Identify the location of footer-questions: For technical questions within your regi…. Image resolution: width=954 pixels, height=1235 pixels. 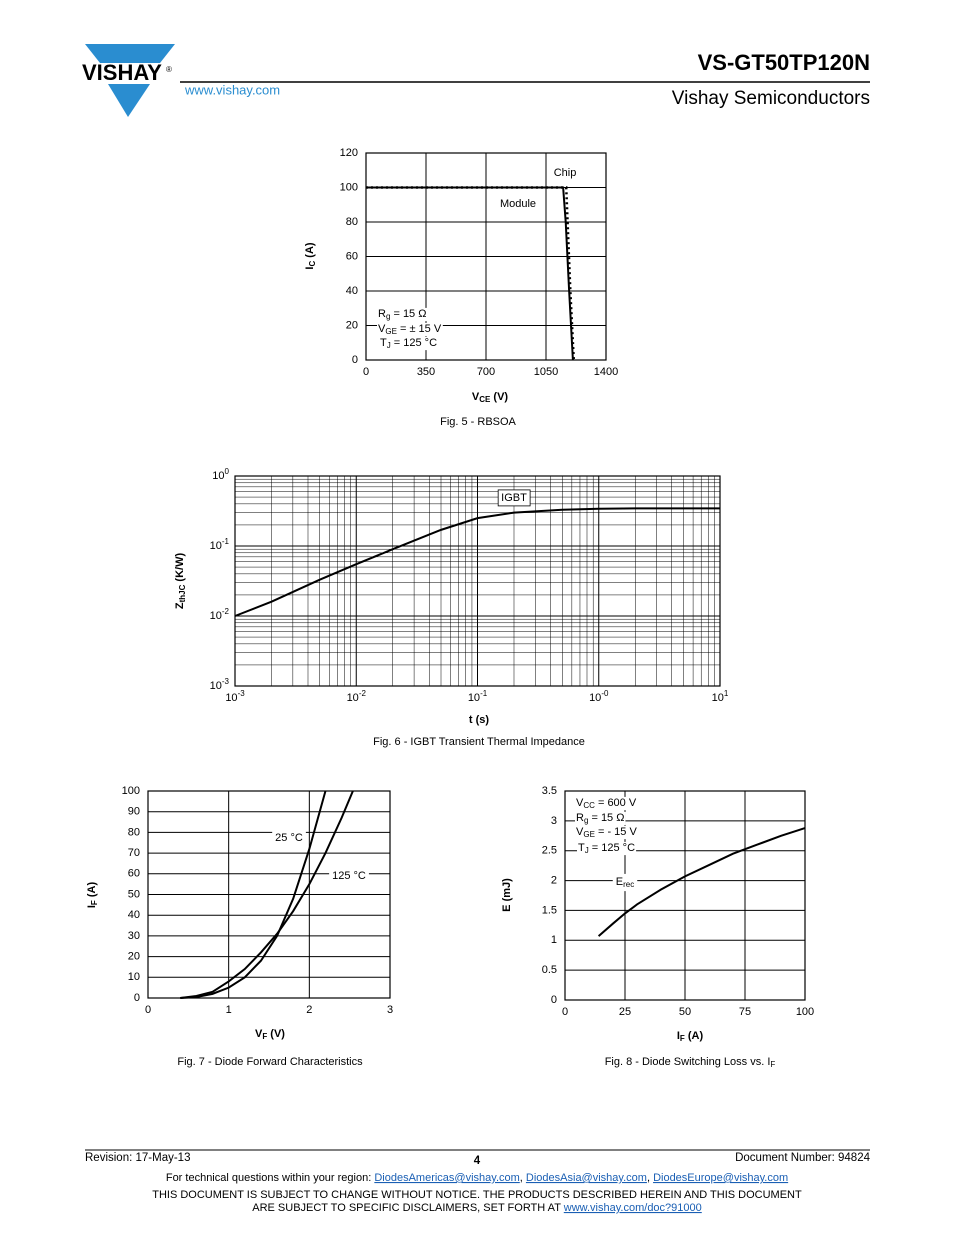
(477, 1178).